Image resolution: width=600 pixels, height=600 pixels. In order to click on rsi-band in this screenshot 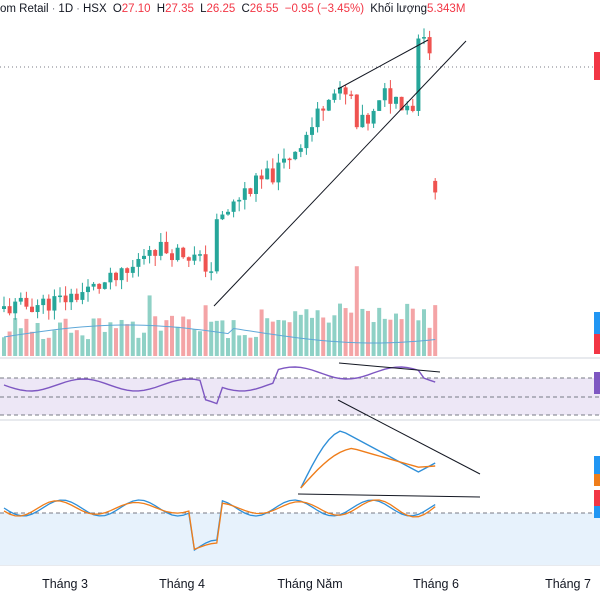, I will do `click(300, 396)`.